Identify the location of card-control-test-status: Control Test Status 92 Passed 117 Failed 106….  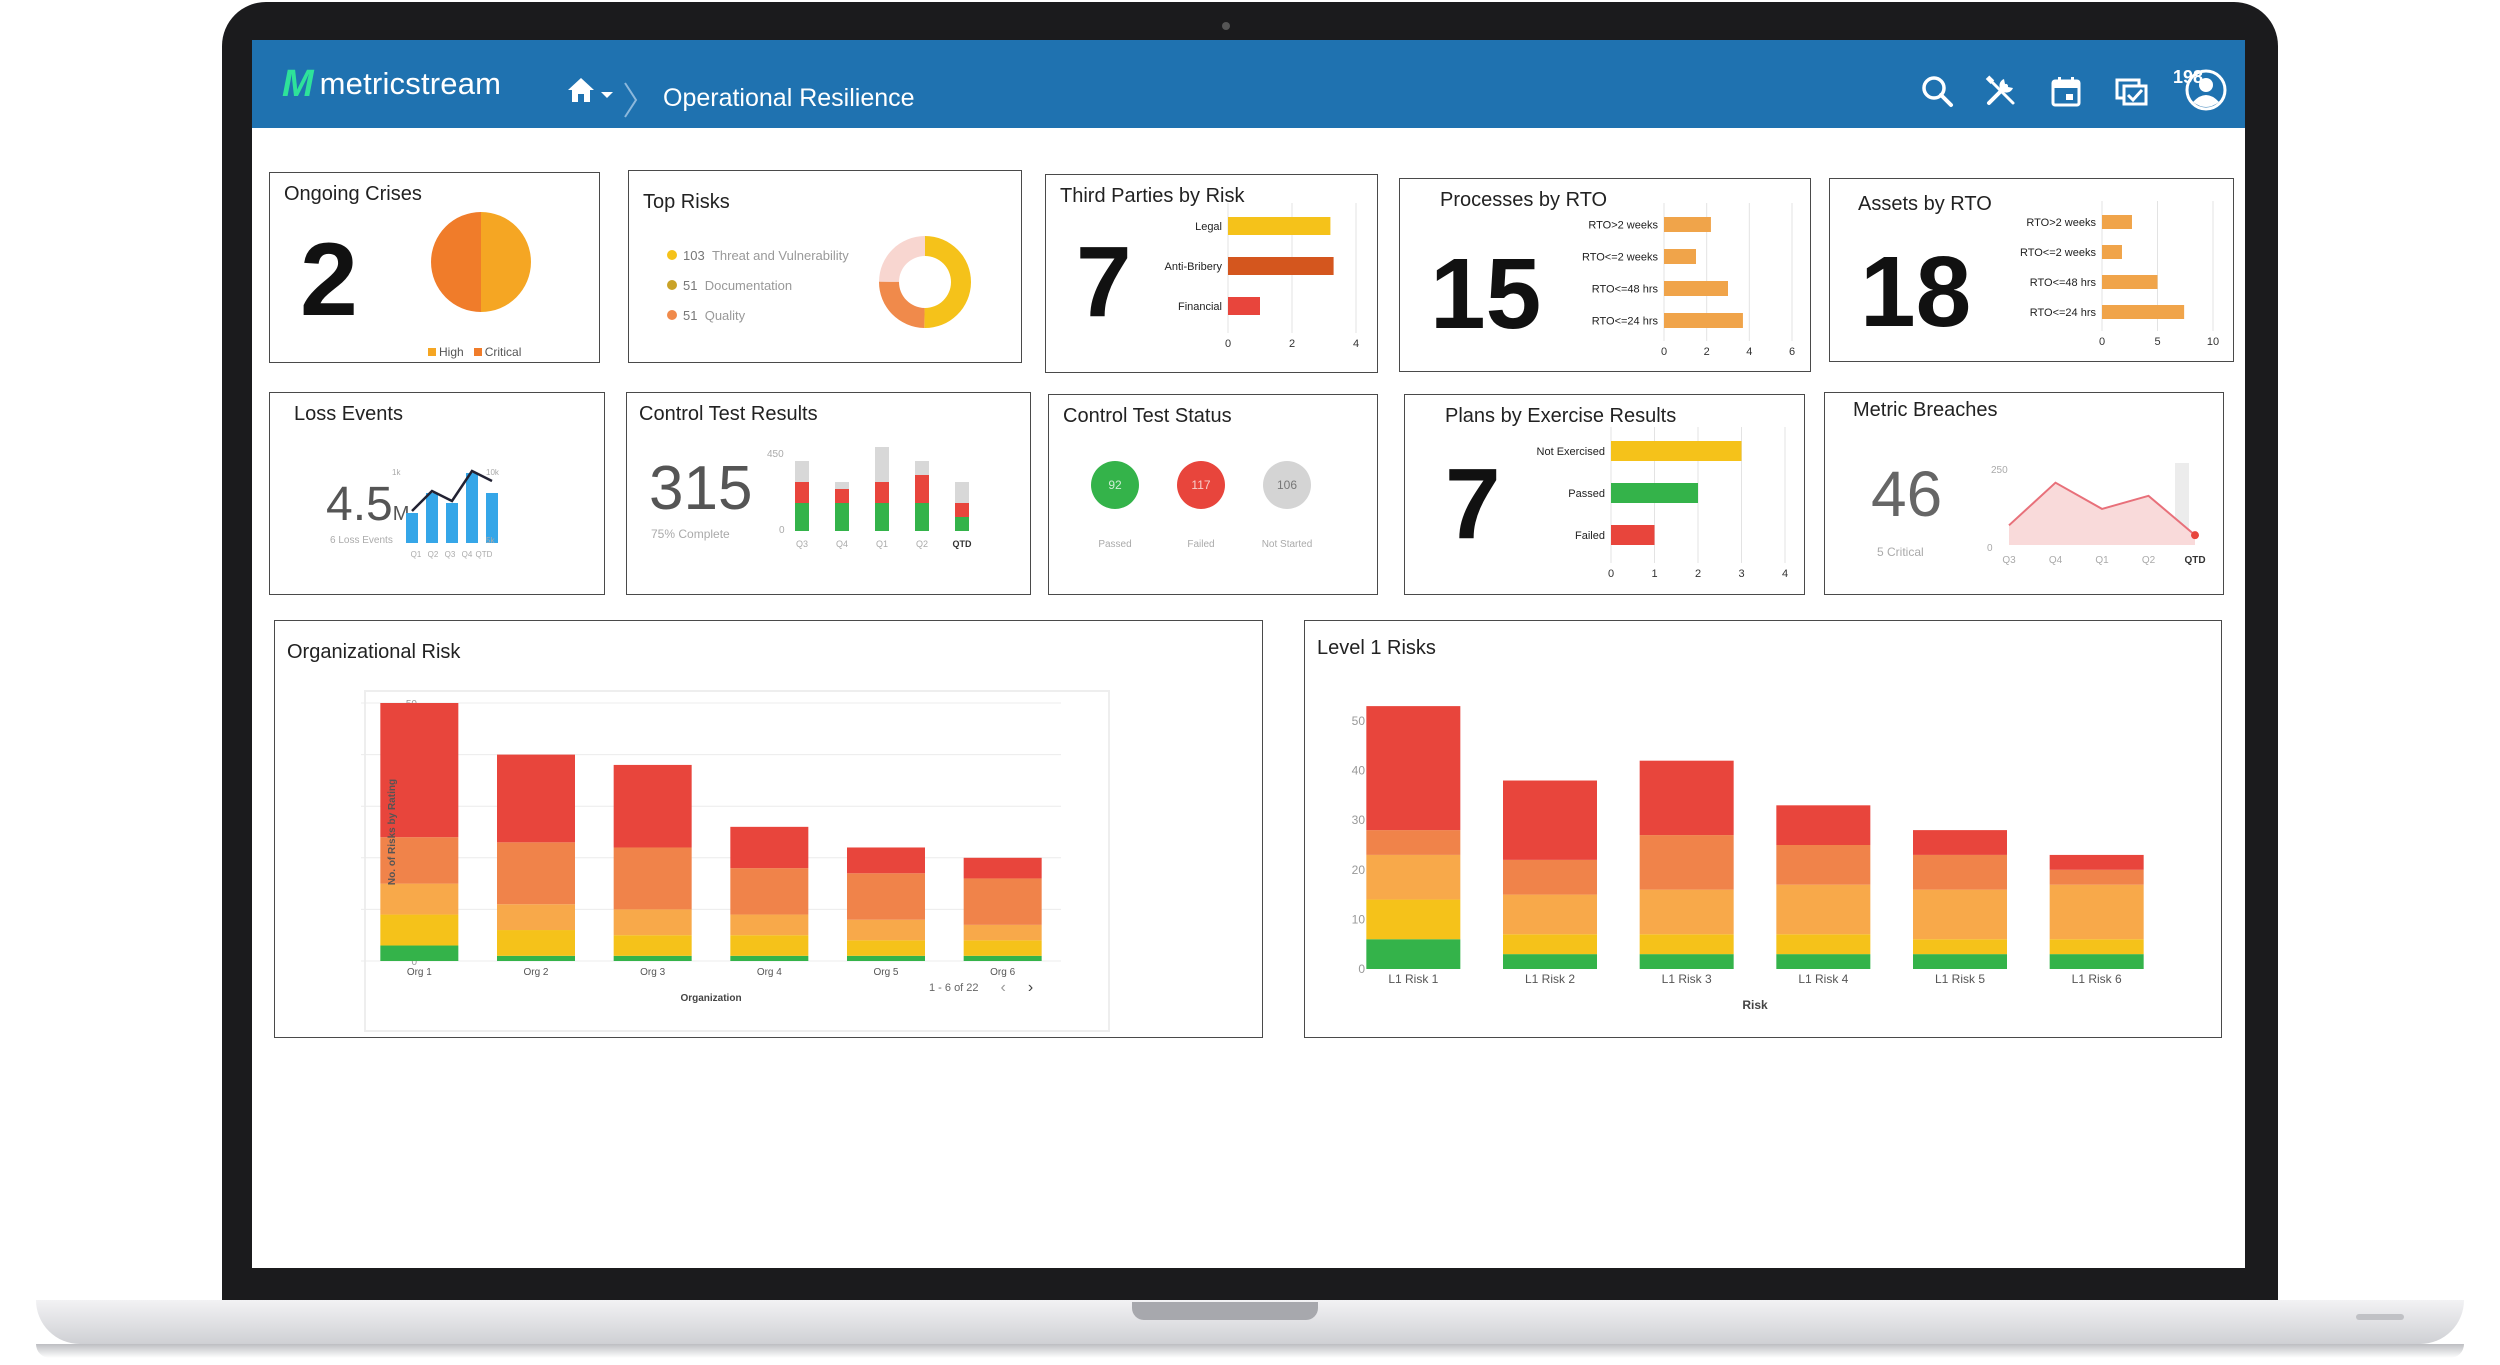
(1213, 494).